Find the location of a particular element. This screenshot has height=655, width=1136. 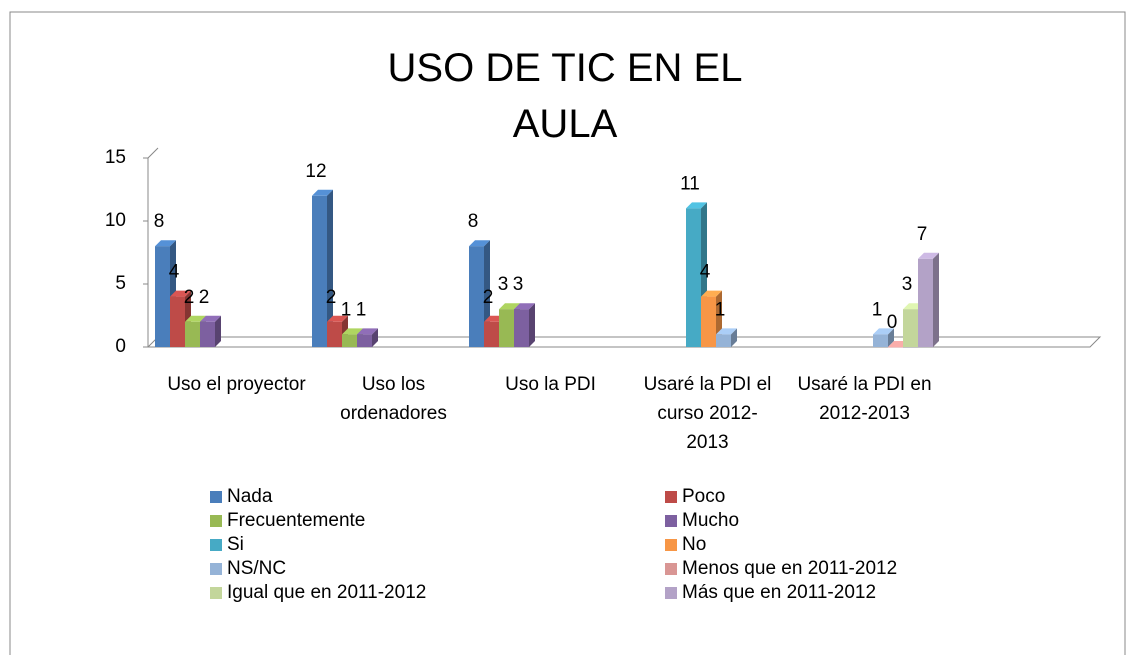

y-tick-label: 10 is located at coordinates (115, 220).